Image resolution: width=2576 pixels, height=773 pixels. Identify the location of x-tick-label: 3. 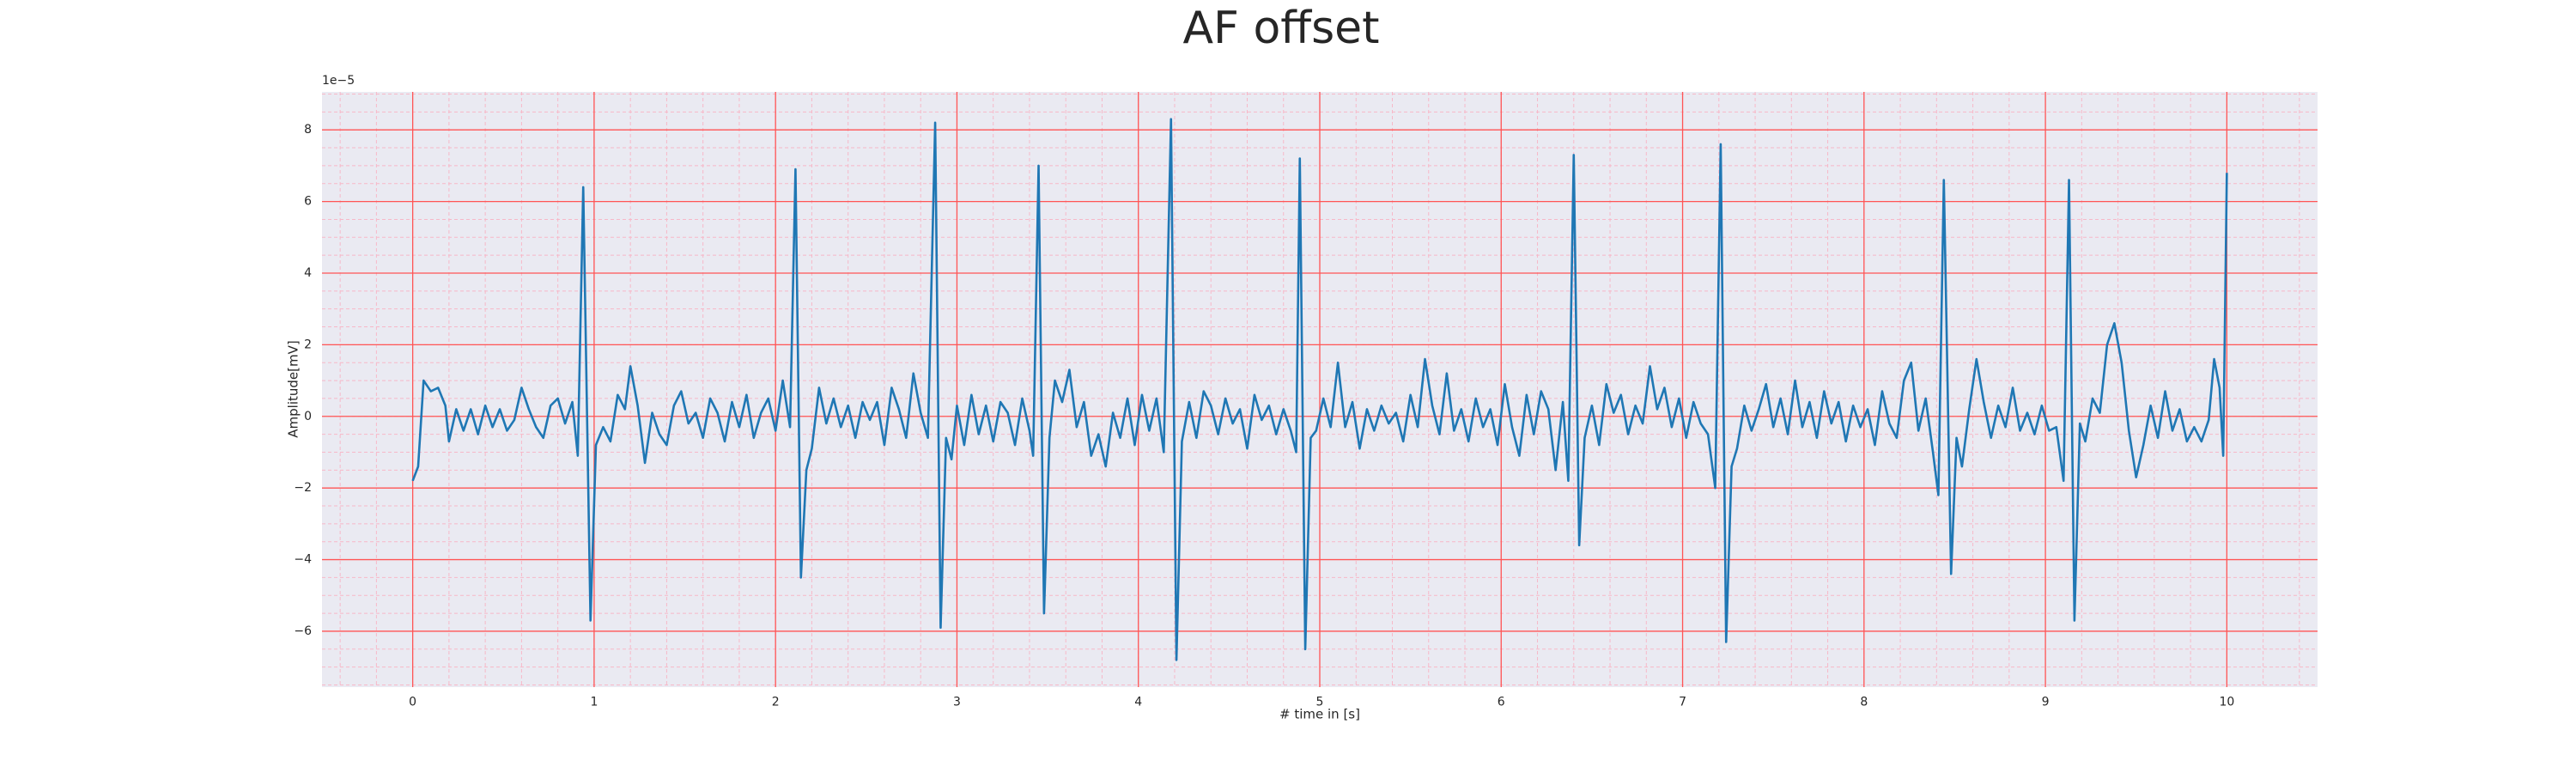
(957, 702).